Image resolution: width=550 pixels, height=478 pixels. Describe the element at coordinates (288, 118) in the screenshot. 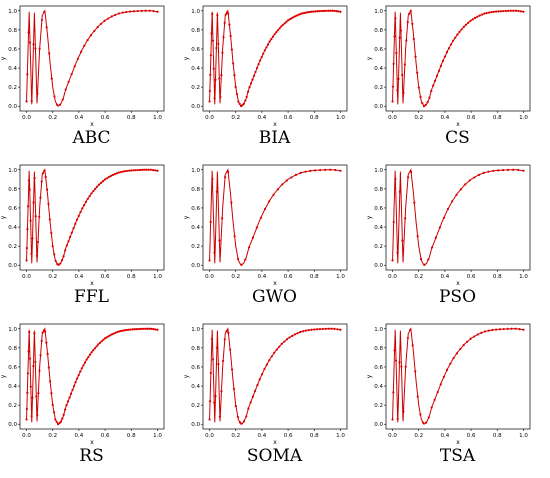

I see `x-tick-label: 0.6` at that location.